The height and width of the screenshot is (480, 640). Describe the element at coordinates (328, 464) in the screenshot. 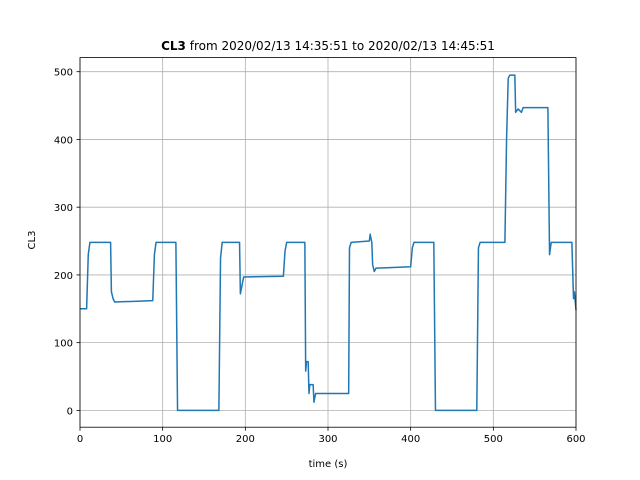

I see `x-axis-label: time (s)` at that location.